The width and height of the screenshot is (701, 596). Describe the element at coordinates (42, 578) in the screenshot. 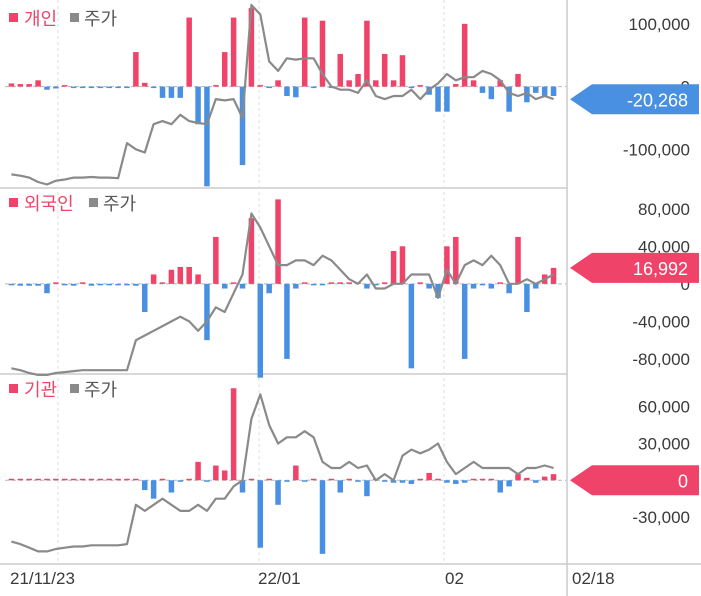

I see `x-tick-label: 21/11/23` at that location.